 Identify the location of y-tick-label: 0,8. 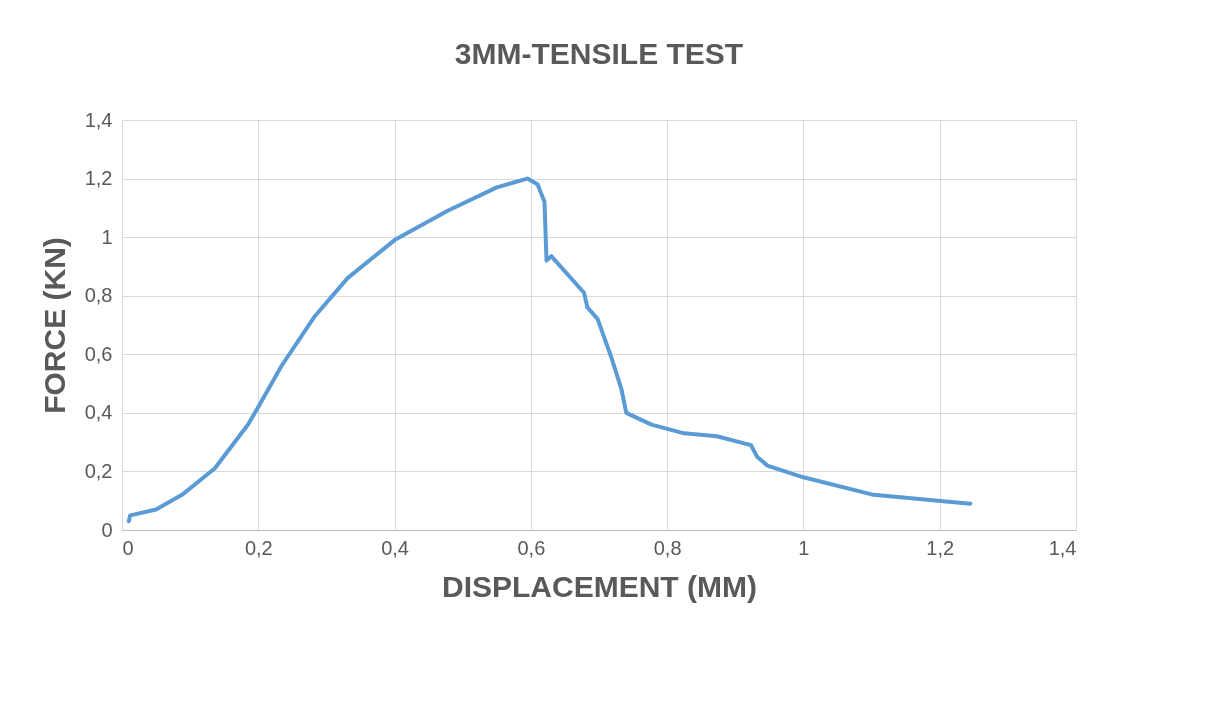
(98, 295).